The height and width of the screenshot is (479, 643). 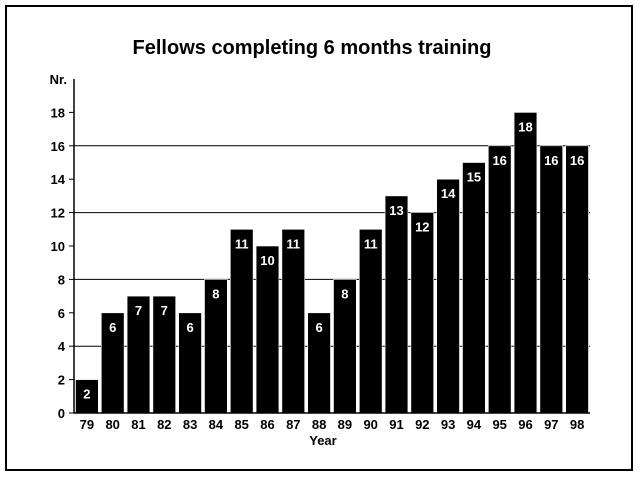 What do you see at coordinates (61, 313) in the screenshot?
I see `y-tick-label: 6` at bounding box center [61, 313].